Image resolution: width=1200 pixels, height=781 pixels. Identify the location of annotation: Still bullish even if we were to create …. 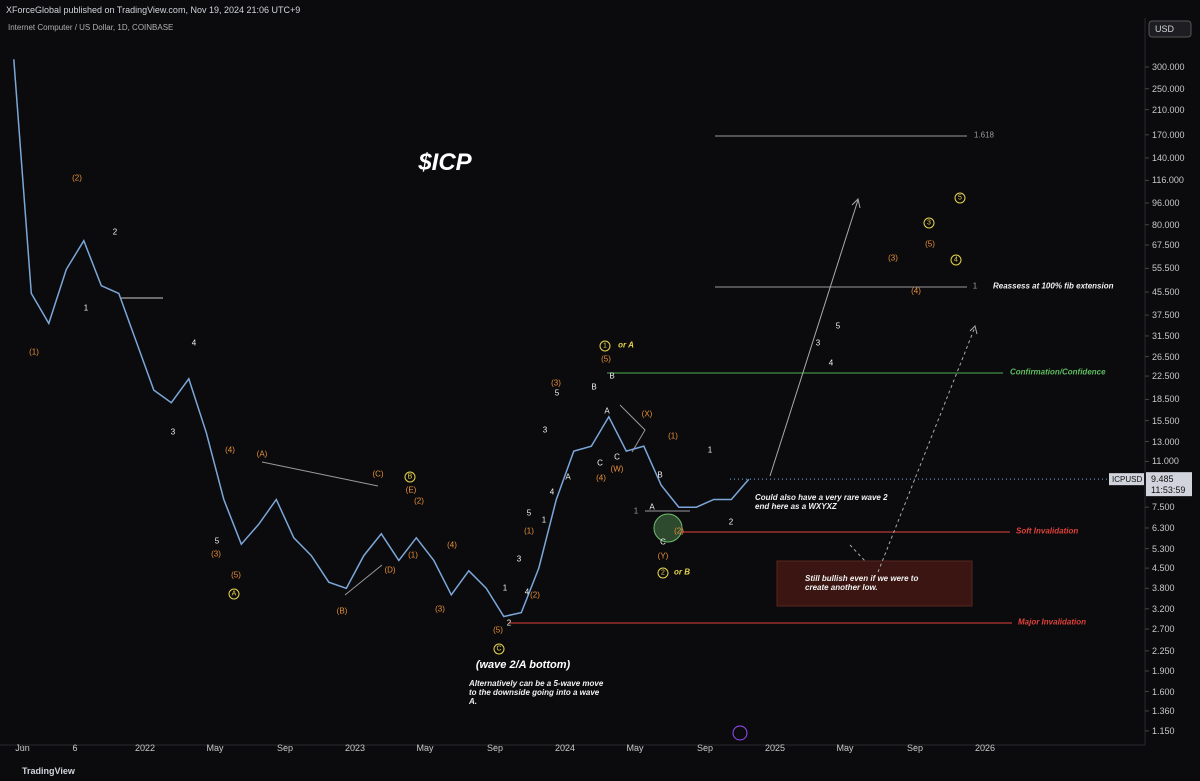
(862, 583).